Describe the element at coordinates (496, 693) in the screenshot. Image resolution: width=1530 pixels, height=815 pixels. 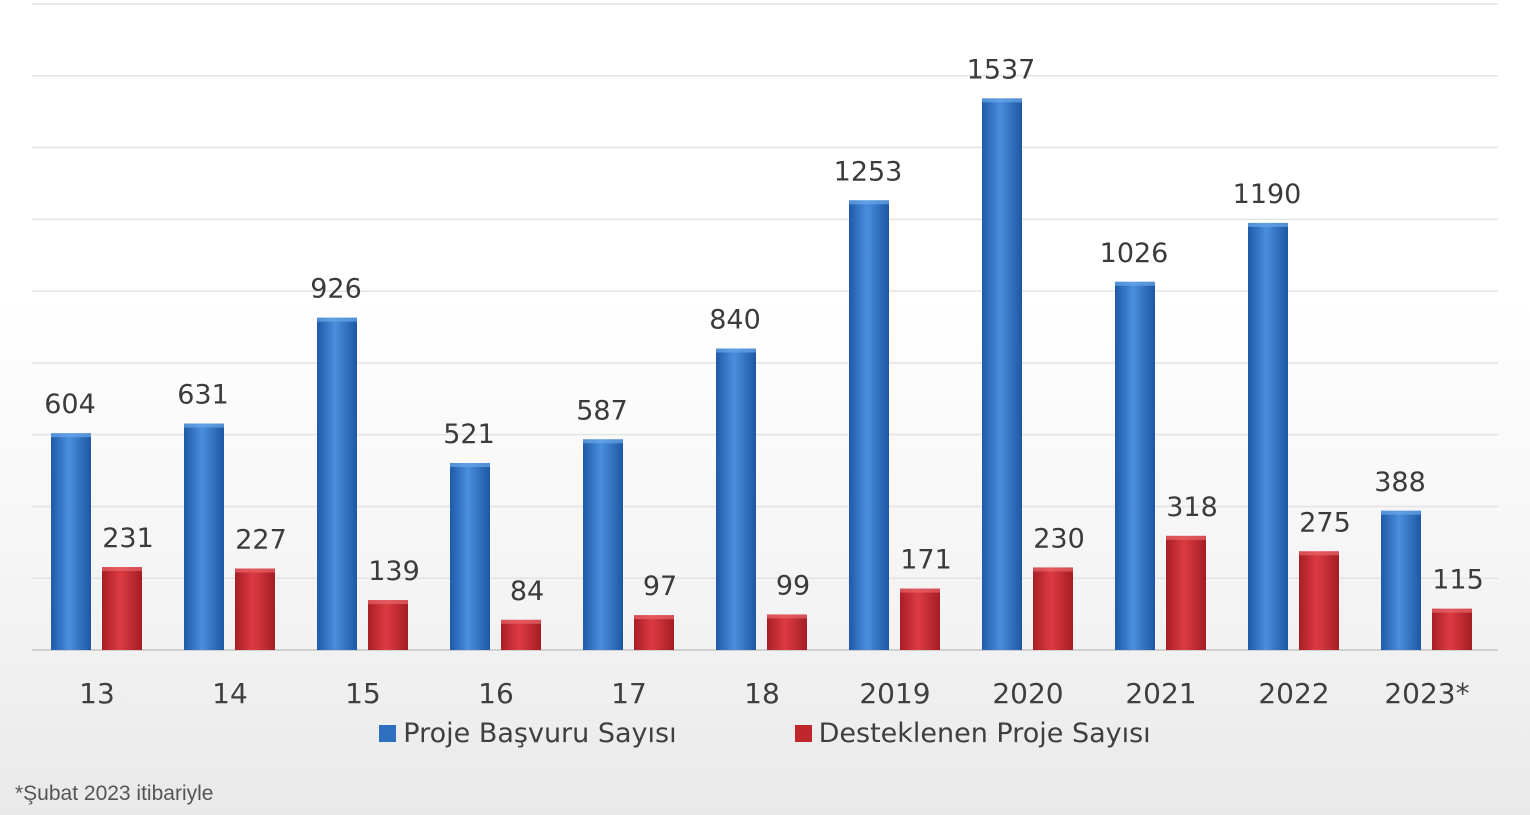
I see `x-tick-label-16: 16` at that location.